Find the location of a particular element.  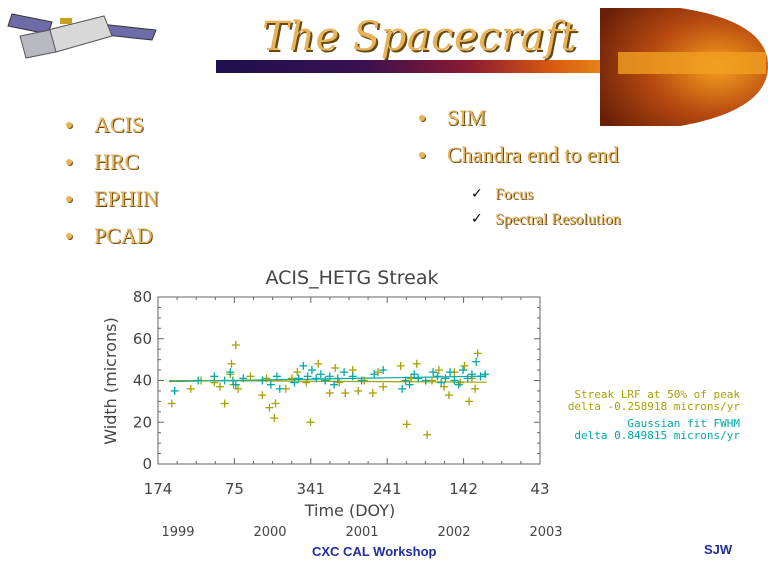

x-tick-labels: 174 75 341 241 142 43 is located at coordinates (347, 489).